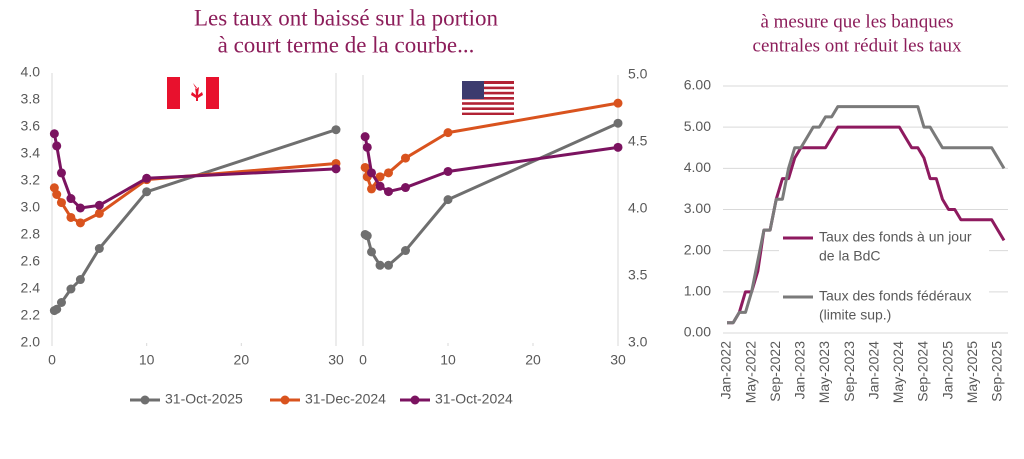 Image resolution: width=1024 pixels, height=459 pixels. I want to click on x-tick-label: Jan-2024, so click(873, 370).